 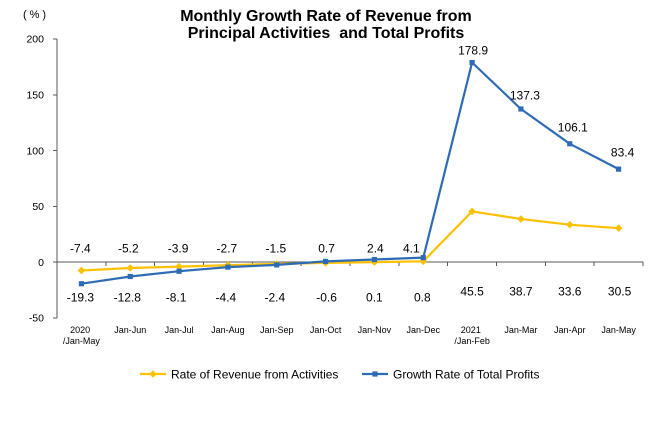 What do you see at coordinates (473, 50) in the screenshot?
I see `data-label-profit-growth: 178.9` at bounding box center [473, 50].